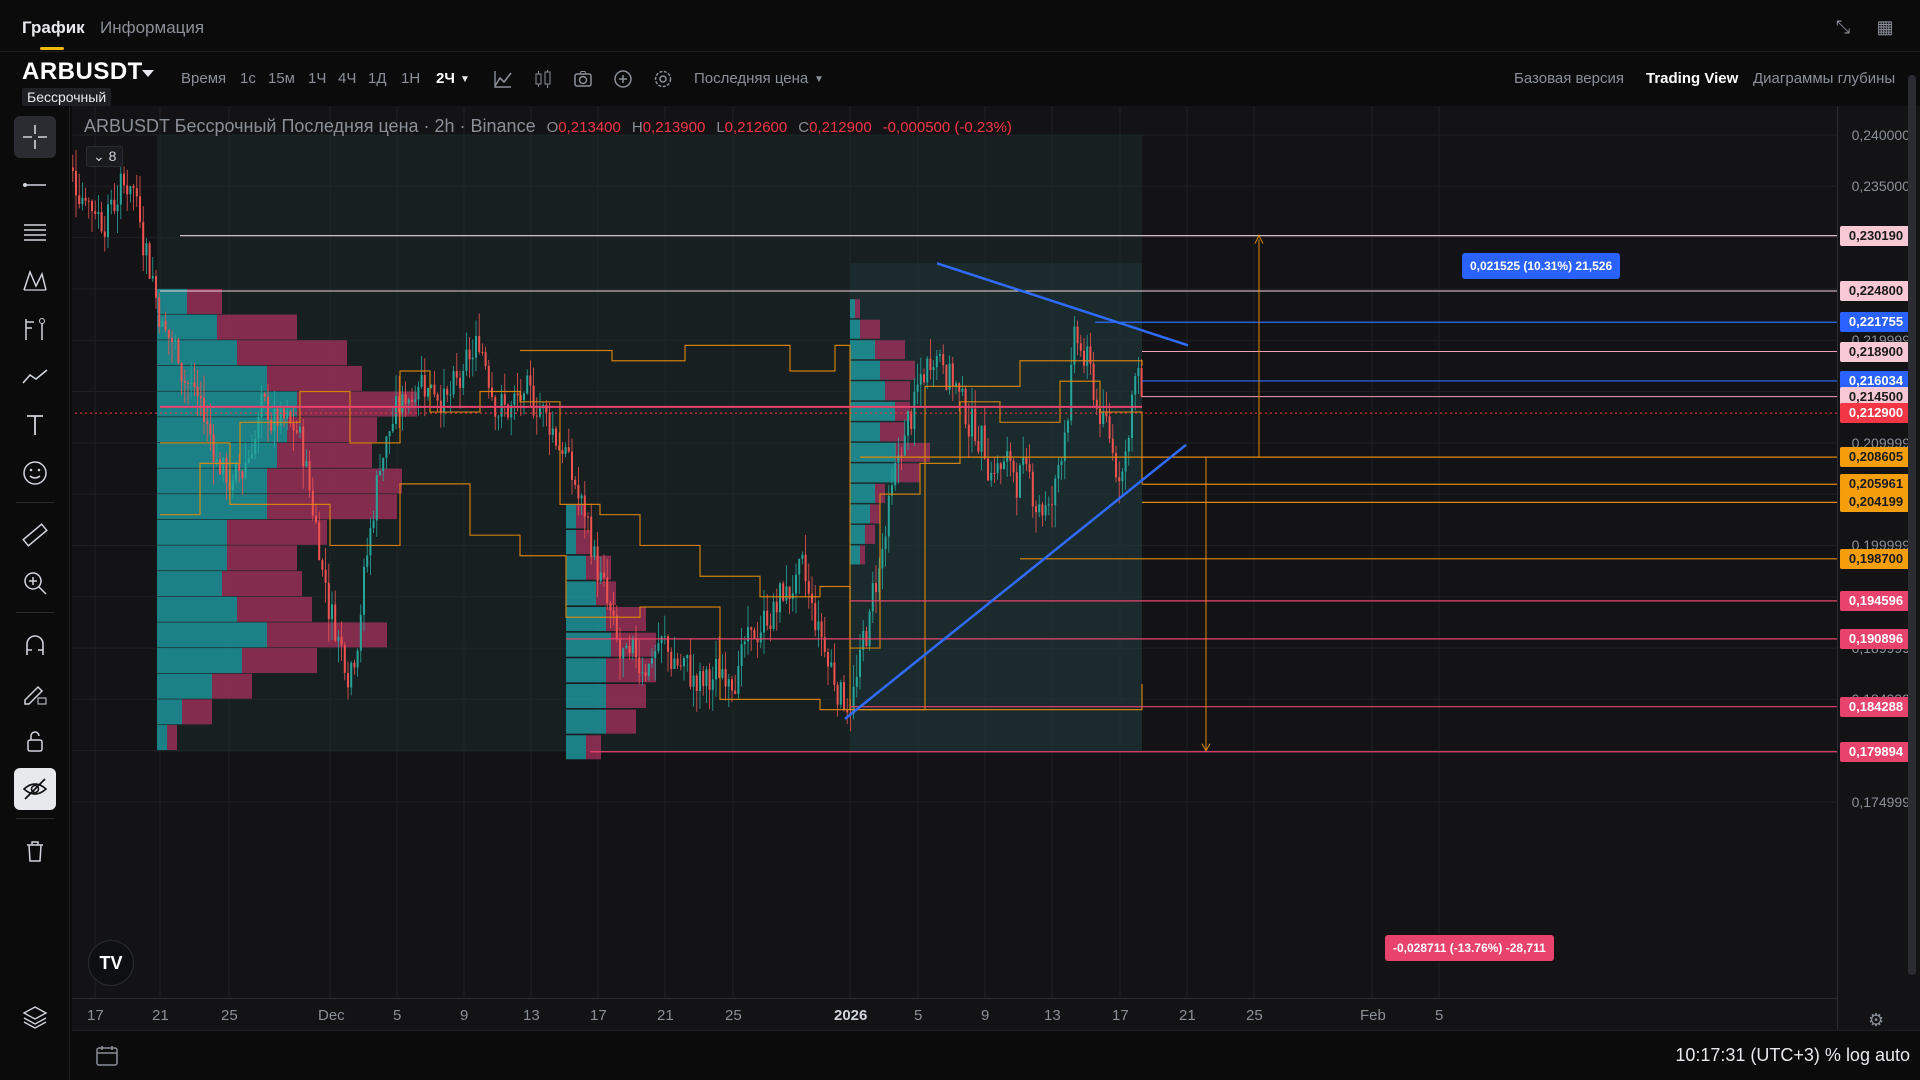 The width and height of the screenshot is (1920, 1080). I want to click on shapes-tool, so click(35, 377).